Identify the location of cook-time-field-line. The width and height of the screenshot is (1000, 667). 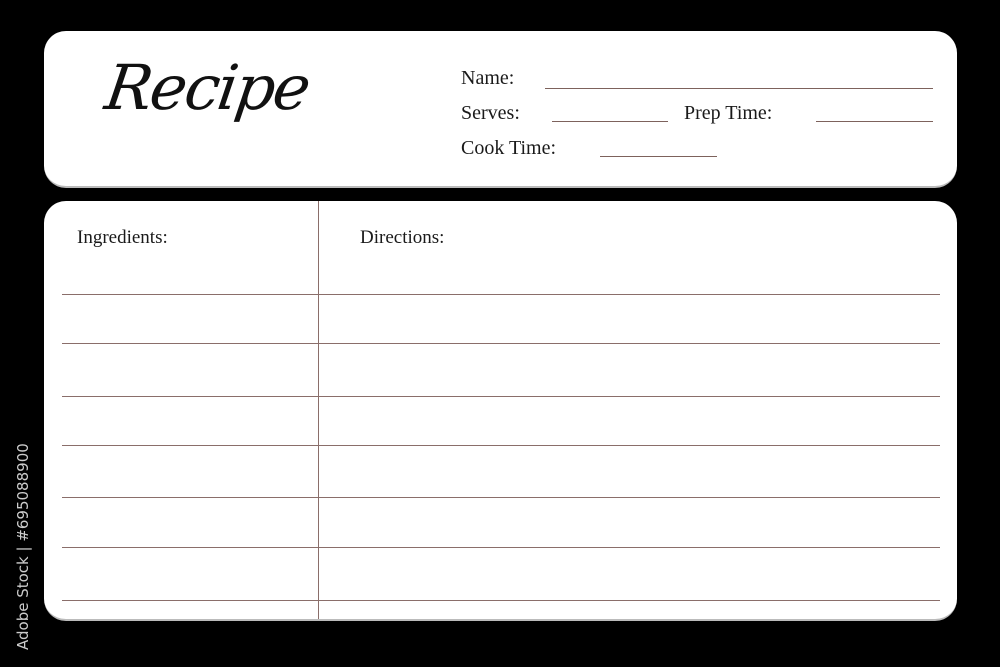
(658, 156).